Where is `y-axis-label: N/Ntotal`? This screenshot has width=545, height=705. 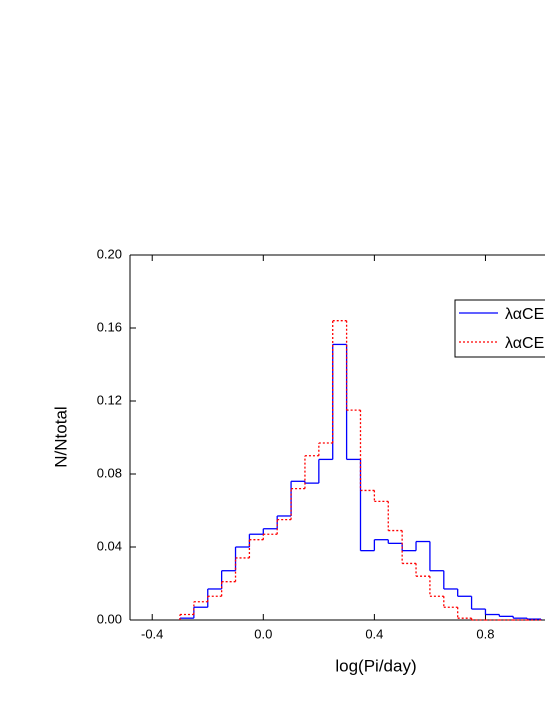
y-axis-label: N/Ntotal is located at coordinates (60, 436).